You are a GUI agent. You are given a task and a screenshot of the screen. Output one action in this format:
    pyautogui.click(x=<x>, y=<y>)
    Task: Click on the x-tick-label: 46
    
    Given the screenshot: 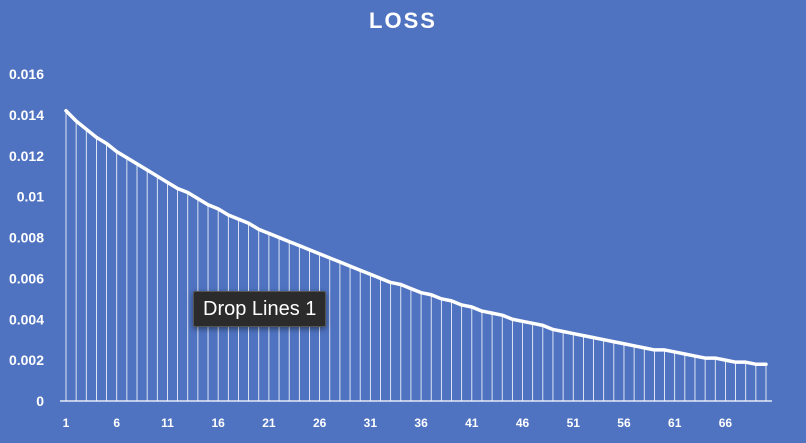 What is the action you would take?
    pyautogui.click(x=523, y=423)
    